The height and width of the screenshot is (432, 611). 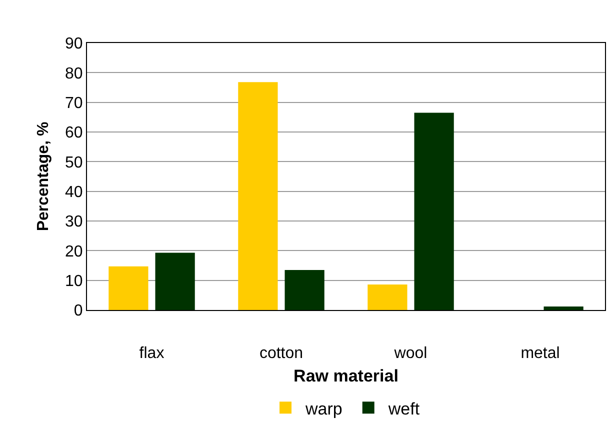 What do you see at coordinates (346, 376) in the screenshot?
I see `x-axis-title: Raw material` at bounding box center [346, 376].